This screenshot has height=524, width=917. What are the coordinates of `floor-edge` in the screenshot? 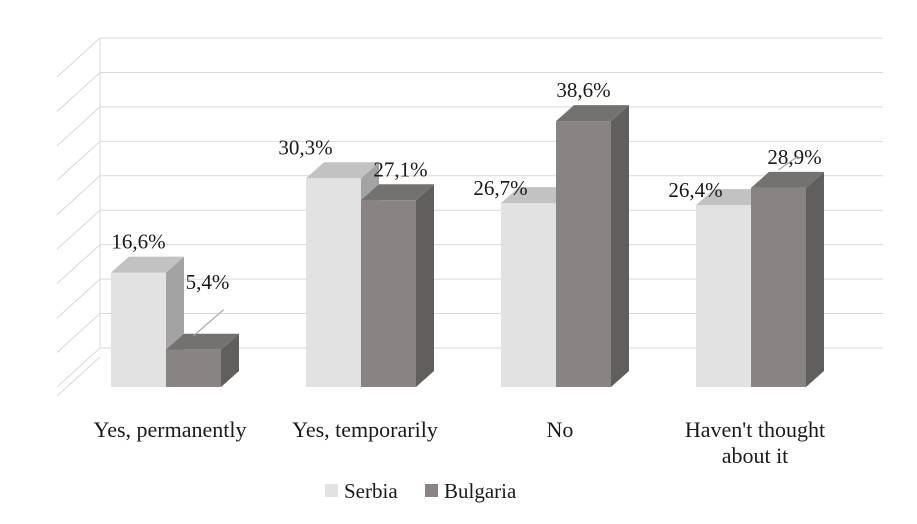 It's located at (78, 376).